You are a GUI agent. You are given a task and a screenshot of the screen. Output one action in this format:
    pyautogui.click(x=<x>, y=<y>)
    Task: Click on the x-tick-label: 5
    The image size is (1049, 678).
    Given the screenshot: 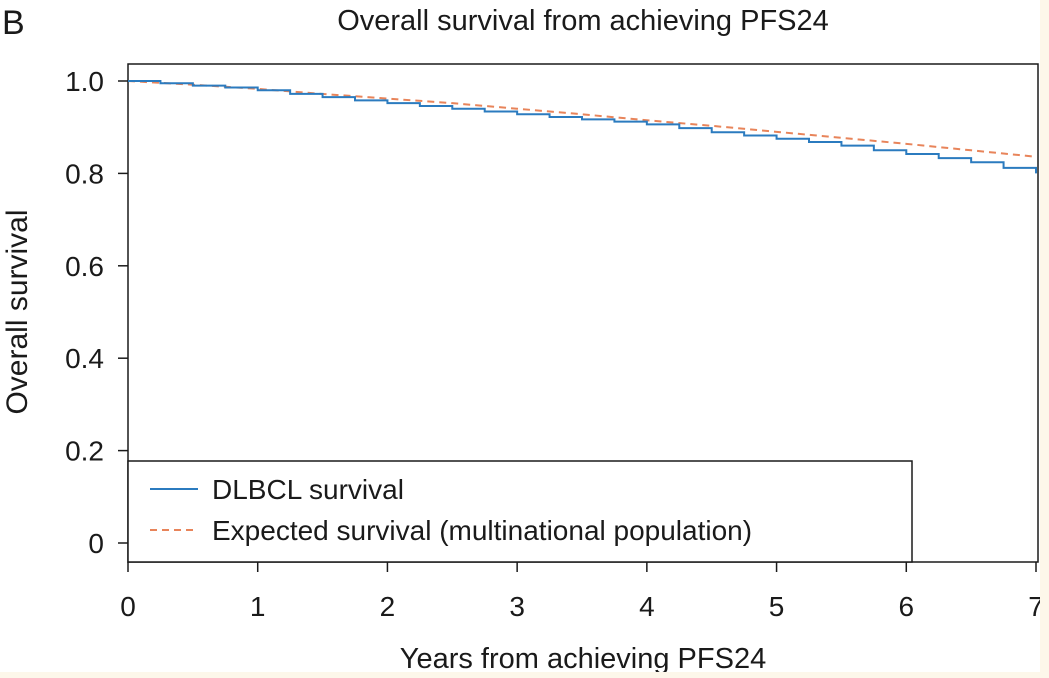 What is the action you would take?
    pyautogui.click(x=777, y=606)
    